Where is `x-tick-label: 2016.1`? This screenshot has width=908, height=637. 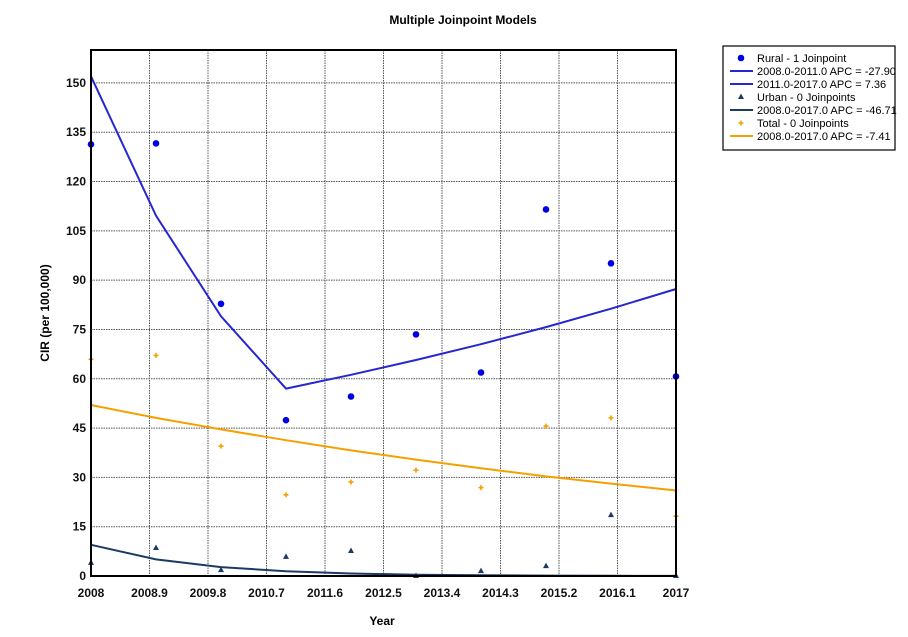 x-tick-label: 2016.1 is located at coordinates (617, 593).